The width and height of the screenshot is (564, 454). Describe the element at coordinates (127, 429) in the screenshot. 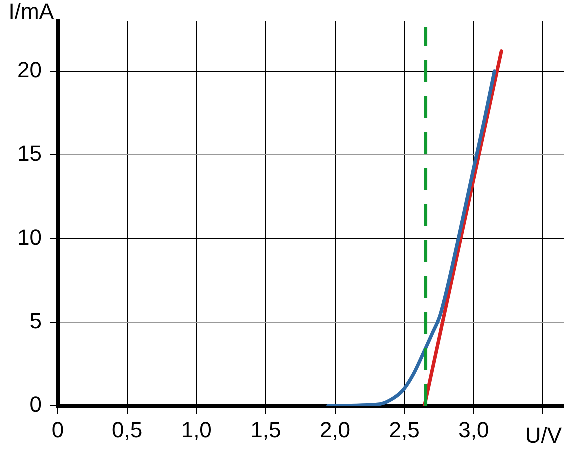

I see `x-tick-label: 0,5` at that location.